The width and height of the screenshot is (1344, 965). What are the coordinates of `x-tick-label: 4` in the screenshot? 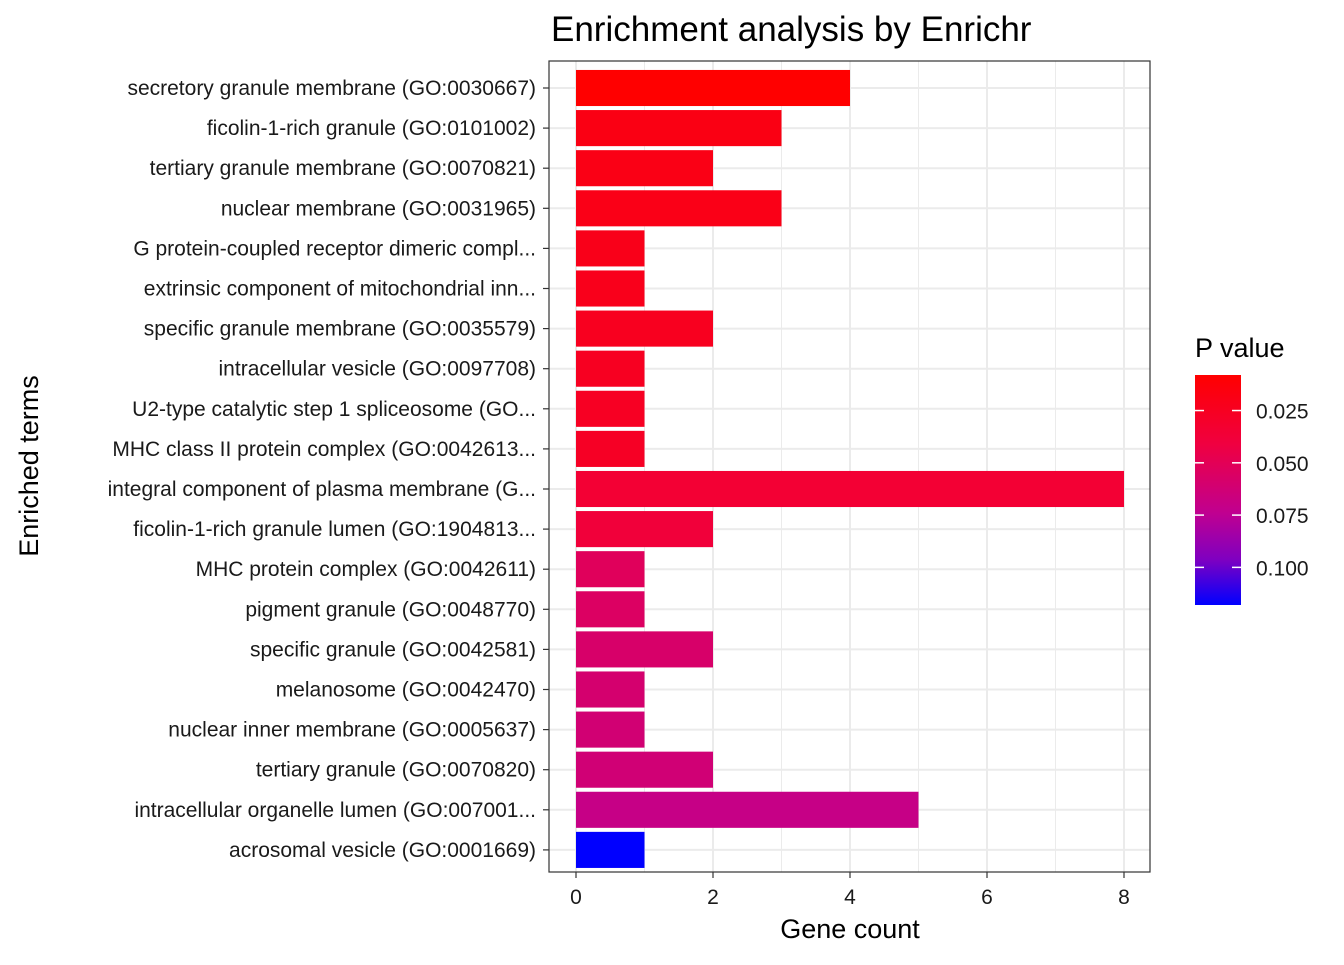 It's located at (850, 897).